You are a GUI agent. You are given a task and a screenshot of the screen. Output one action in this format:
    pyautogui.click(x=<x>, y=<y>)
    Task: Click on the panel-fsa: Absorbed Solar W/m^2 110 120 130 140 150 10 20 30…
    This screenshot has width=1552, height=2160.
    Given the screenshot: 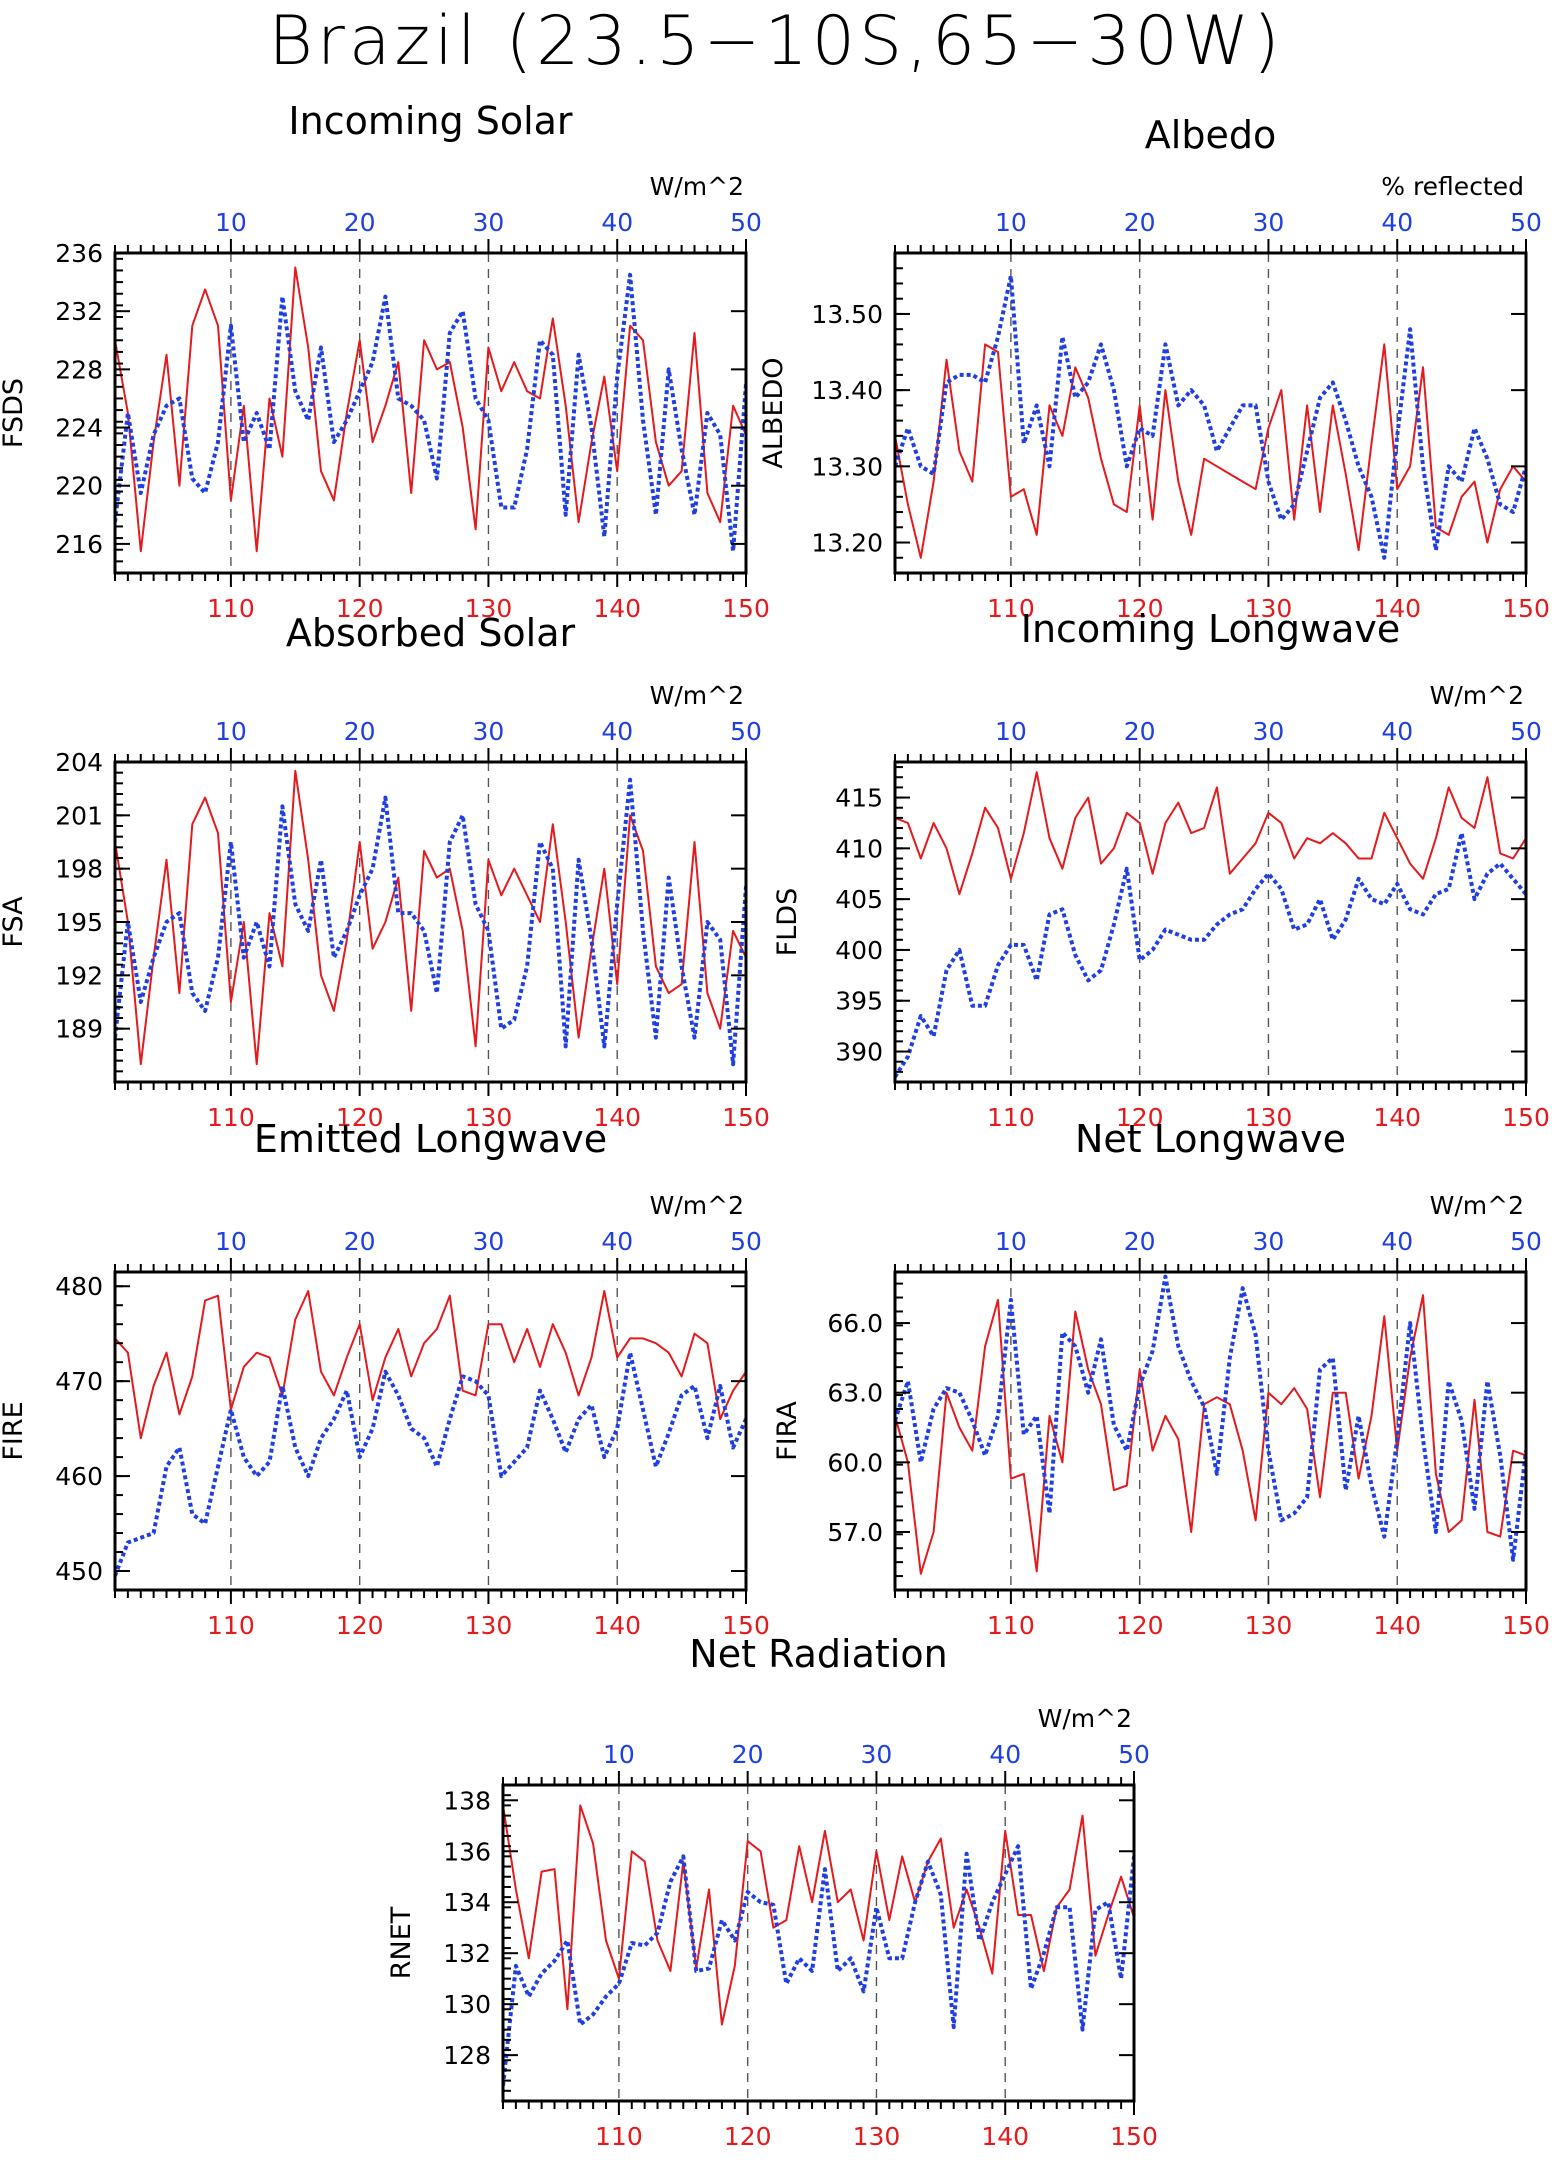 What is the action you would take?
    pyautogui.click(x=385, y=871)
    